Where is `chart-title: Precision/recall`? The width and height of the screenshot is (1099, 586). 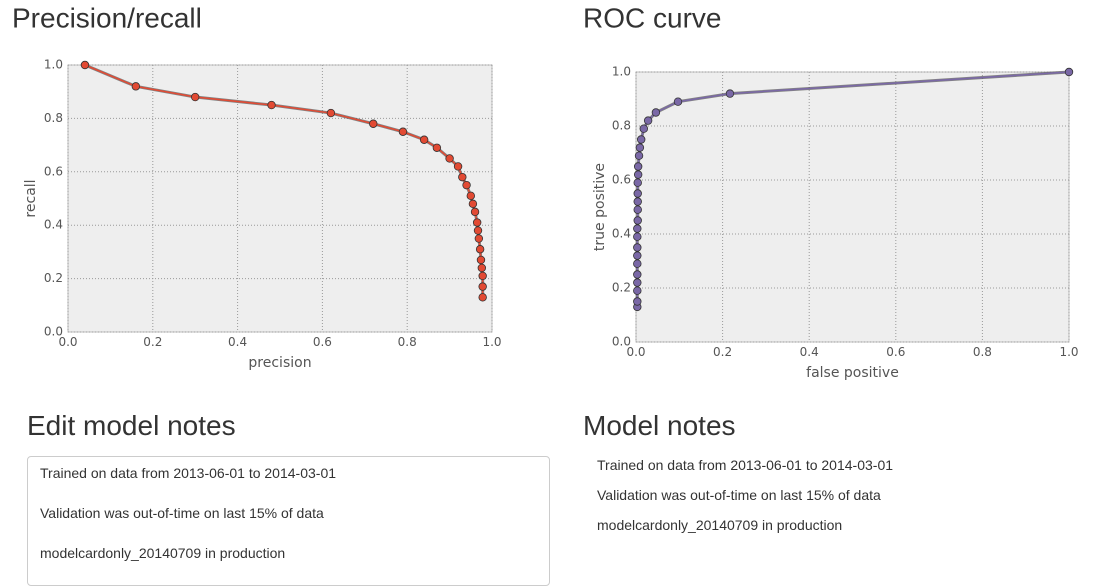 chart-title: Precision/recall is located at coordinates (107, 17).